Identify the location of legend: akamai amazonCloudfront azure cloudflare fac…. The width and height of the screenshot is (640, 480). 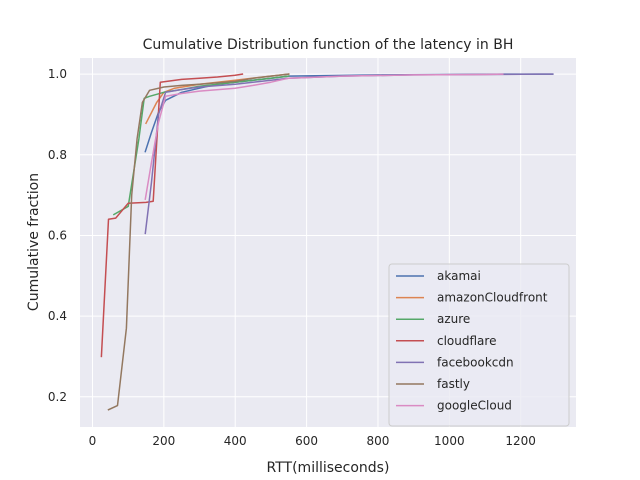
(479, 345).